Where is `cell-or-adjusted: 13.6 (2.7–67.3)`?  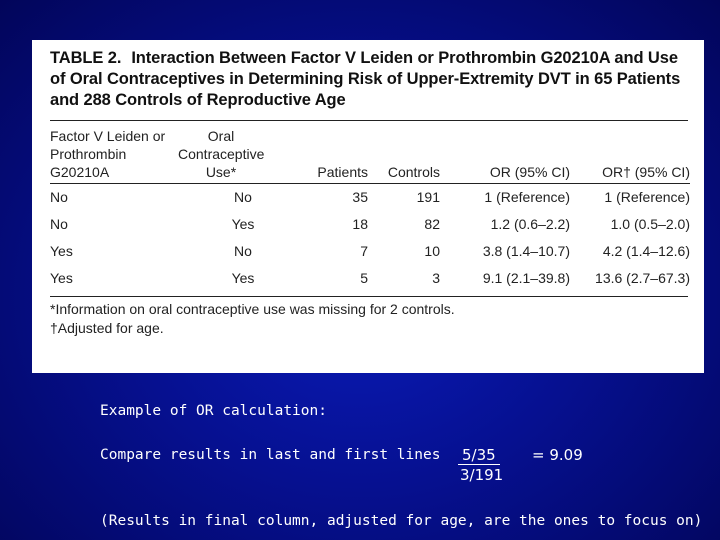 cell-or-adjusted: 13.6 (2.7–67.3) is located at coordinates (642, 278).